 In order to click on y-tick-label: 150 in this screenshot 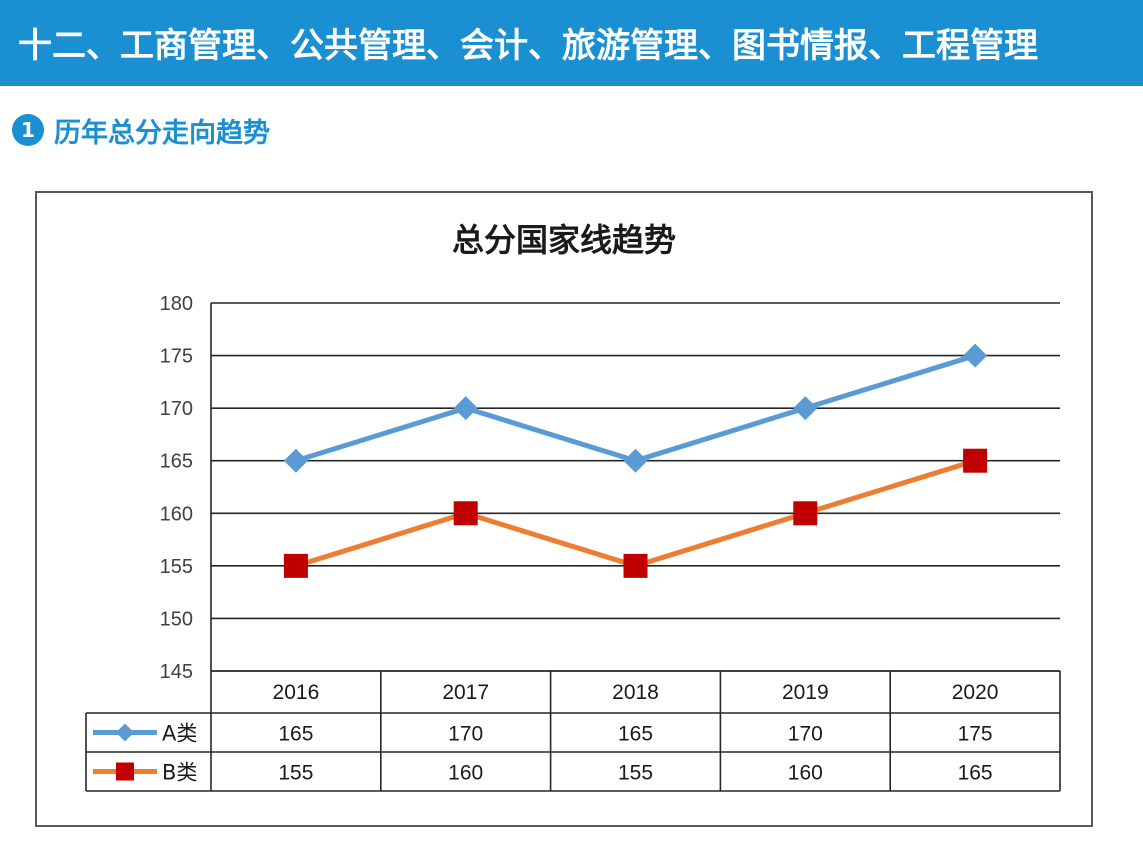, I will do `click(176, 619)`.